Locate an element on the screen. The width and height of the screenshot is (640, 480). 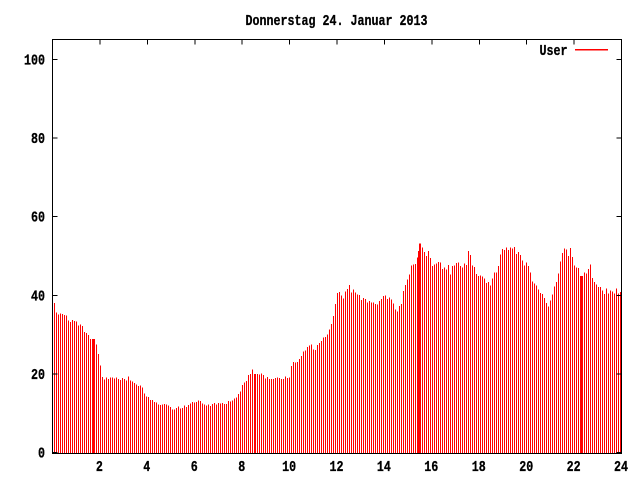
svg-text: 80 is located at coordinates (38, 140).